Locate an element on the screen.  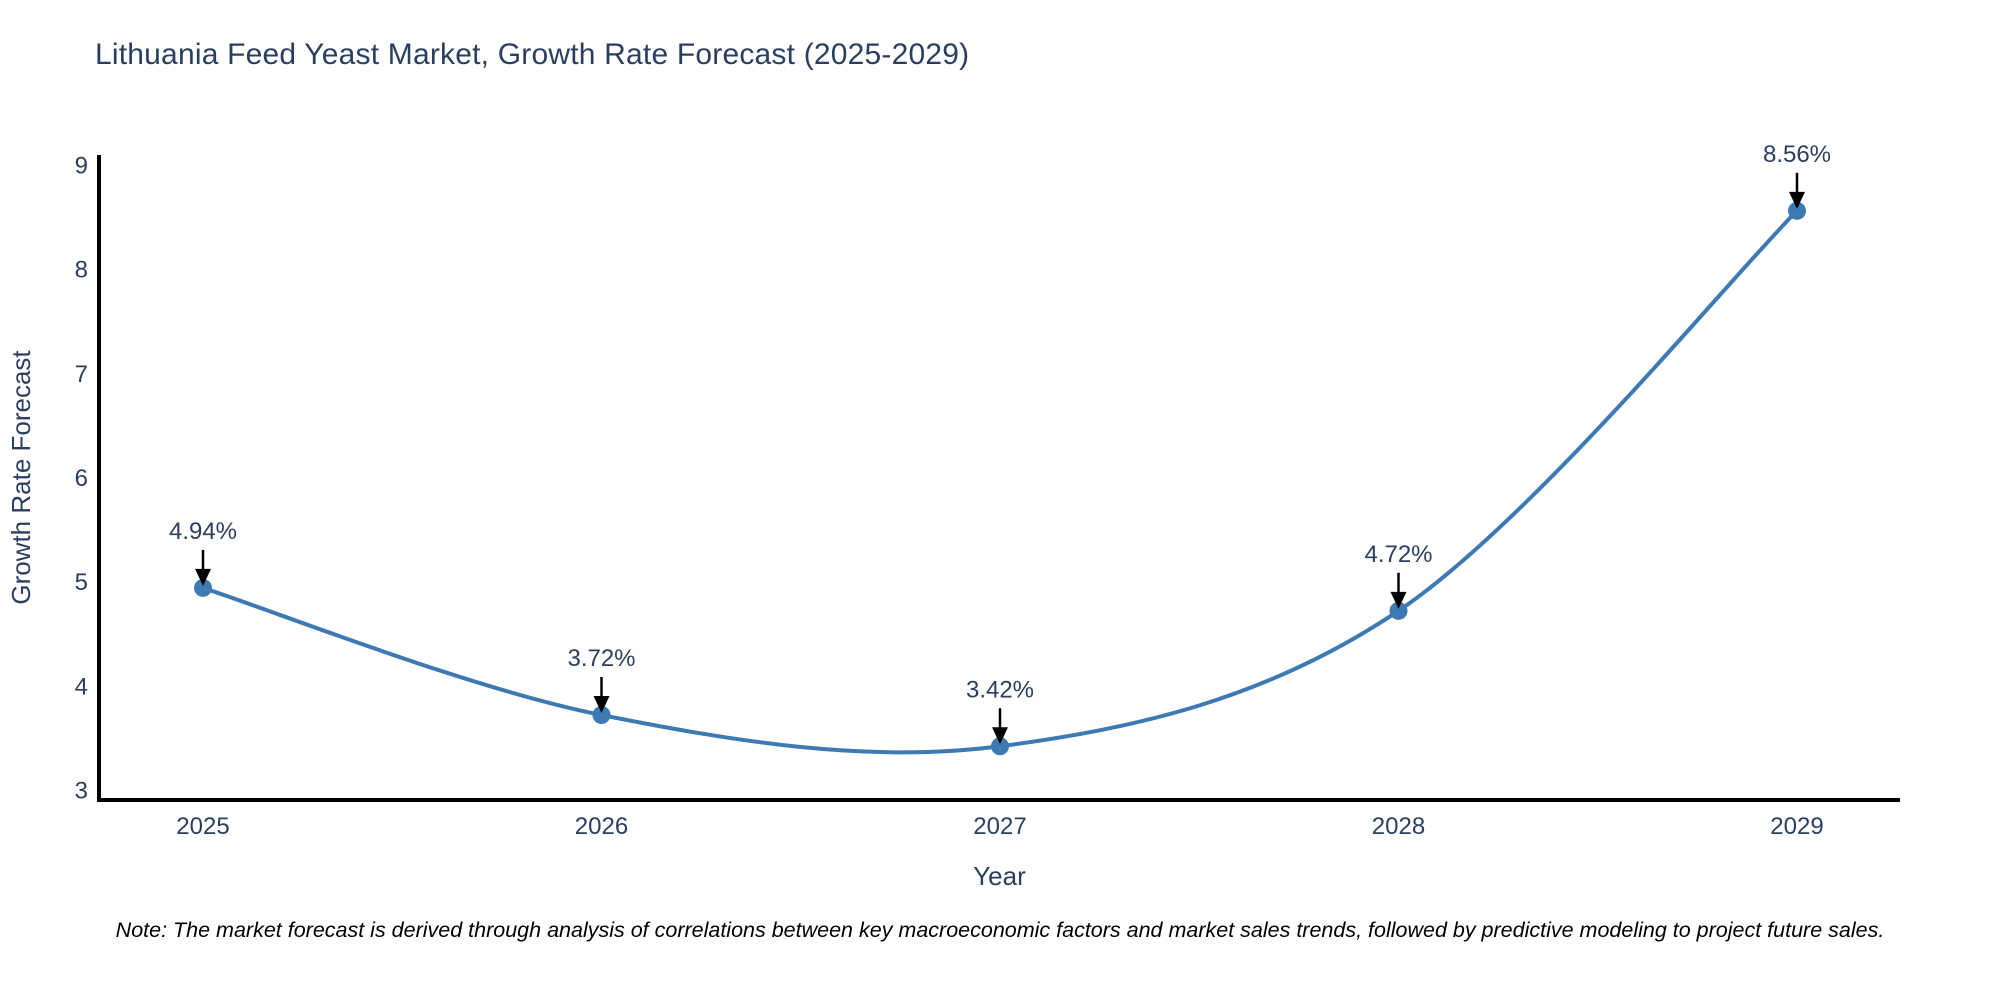
y-tick-label: 5 is located at coordinates (81, 582).